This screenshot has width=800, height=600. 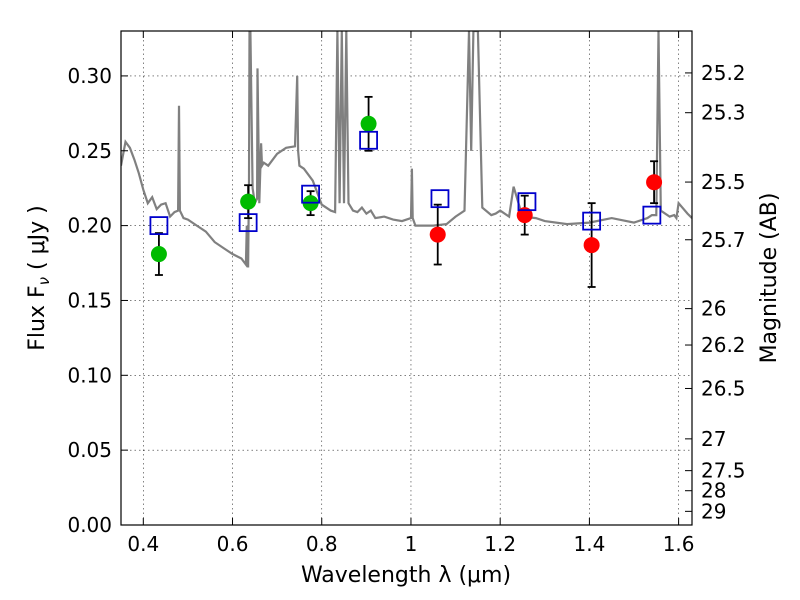 What do you see at coordinates (723, 240) in the screenshot?
I see `magnitude-tick-label: 25.7` at bounding box center [723, 240].